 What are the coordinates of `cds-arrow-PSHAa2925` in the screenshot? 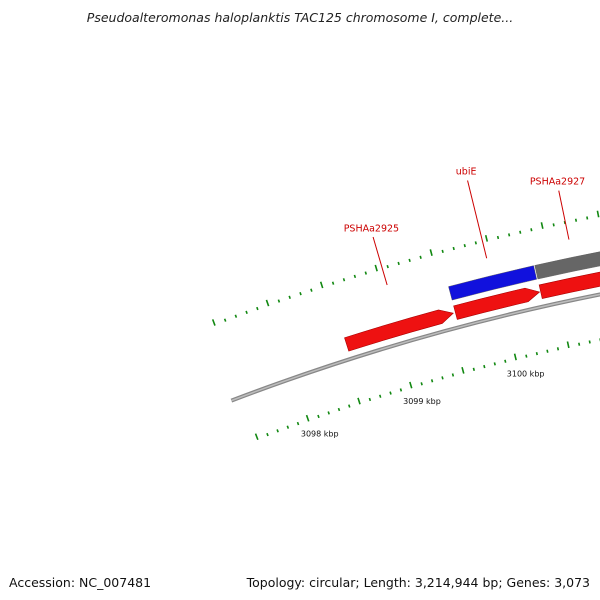 It's located at (399, 330).